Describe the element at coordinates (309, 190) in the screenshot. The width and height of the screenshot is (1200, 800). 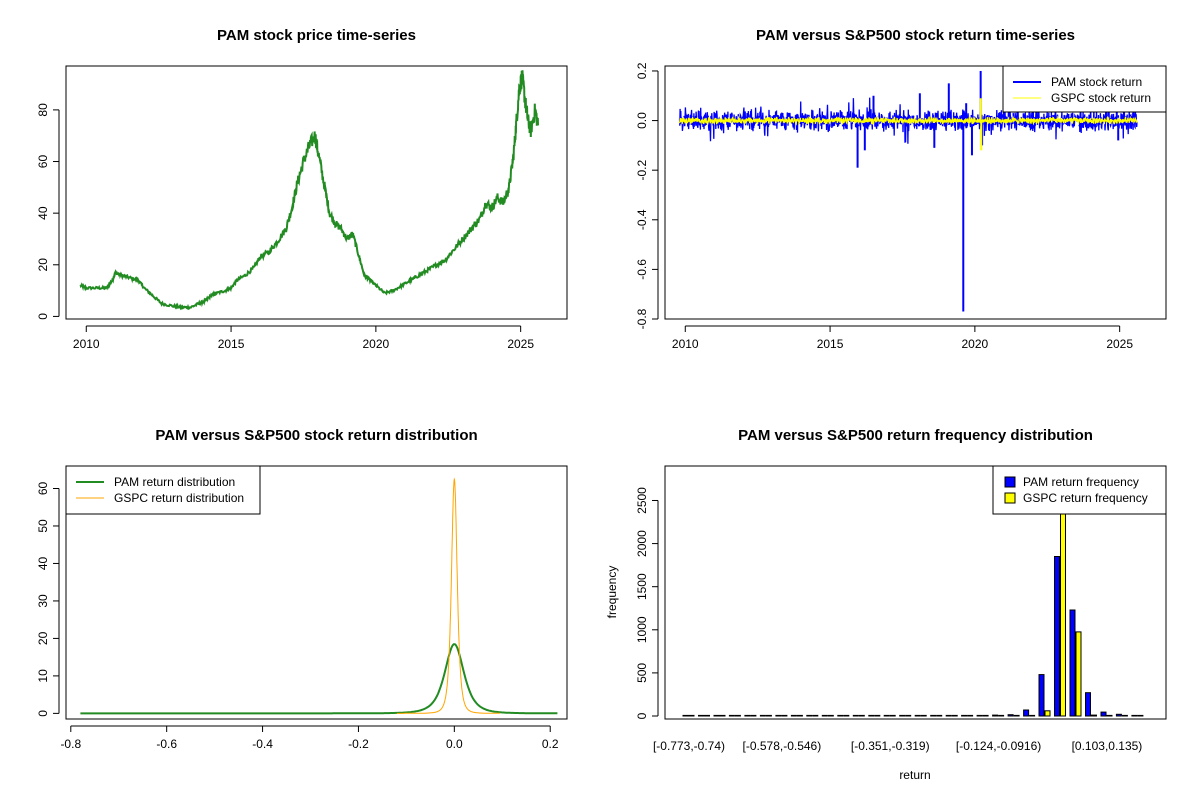
I see `series-line-pam-price` at that location.